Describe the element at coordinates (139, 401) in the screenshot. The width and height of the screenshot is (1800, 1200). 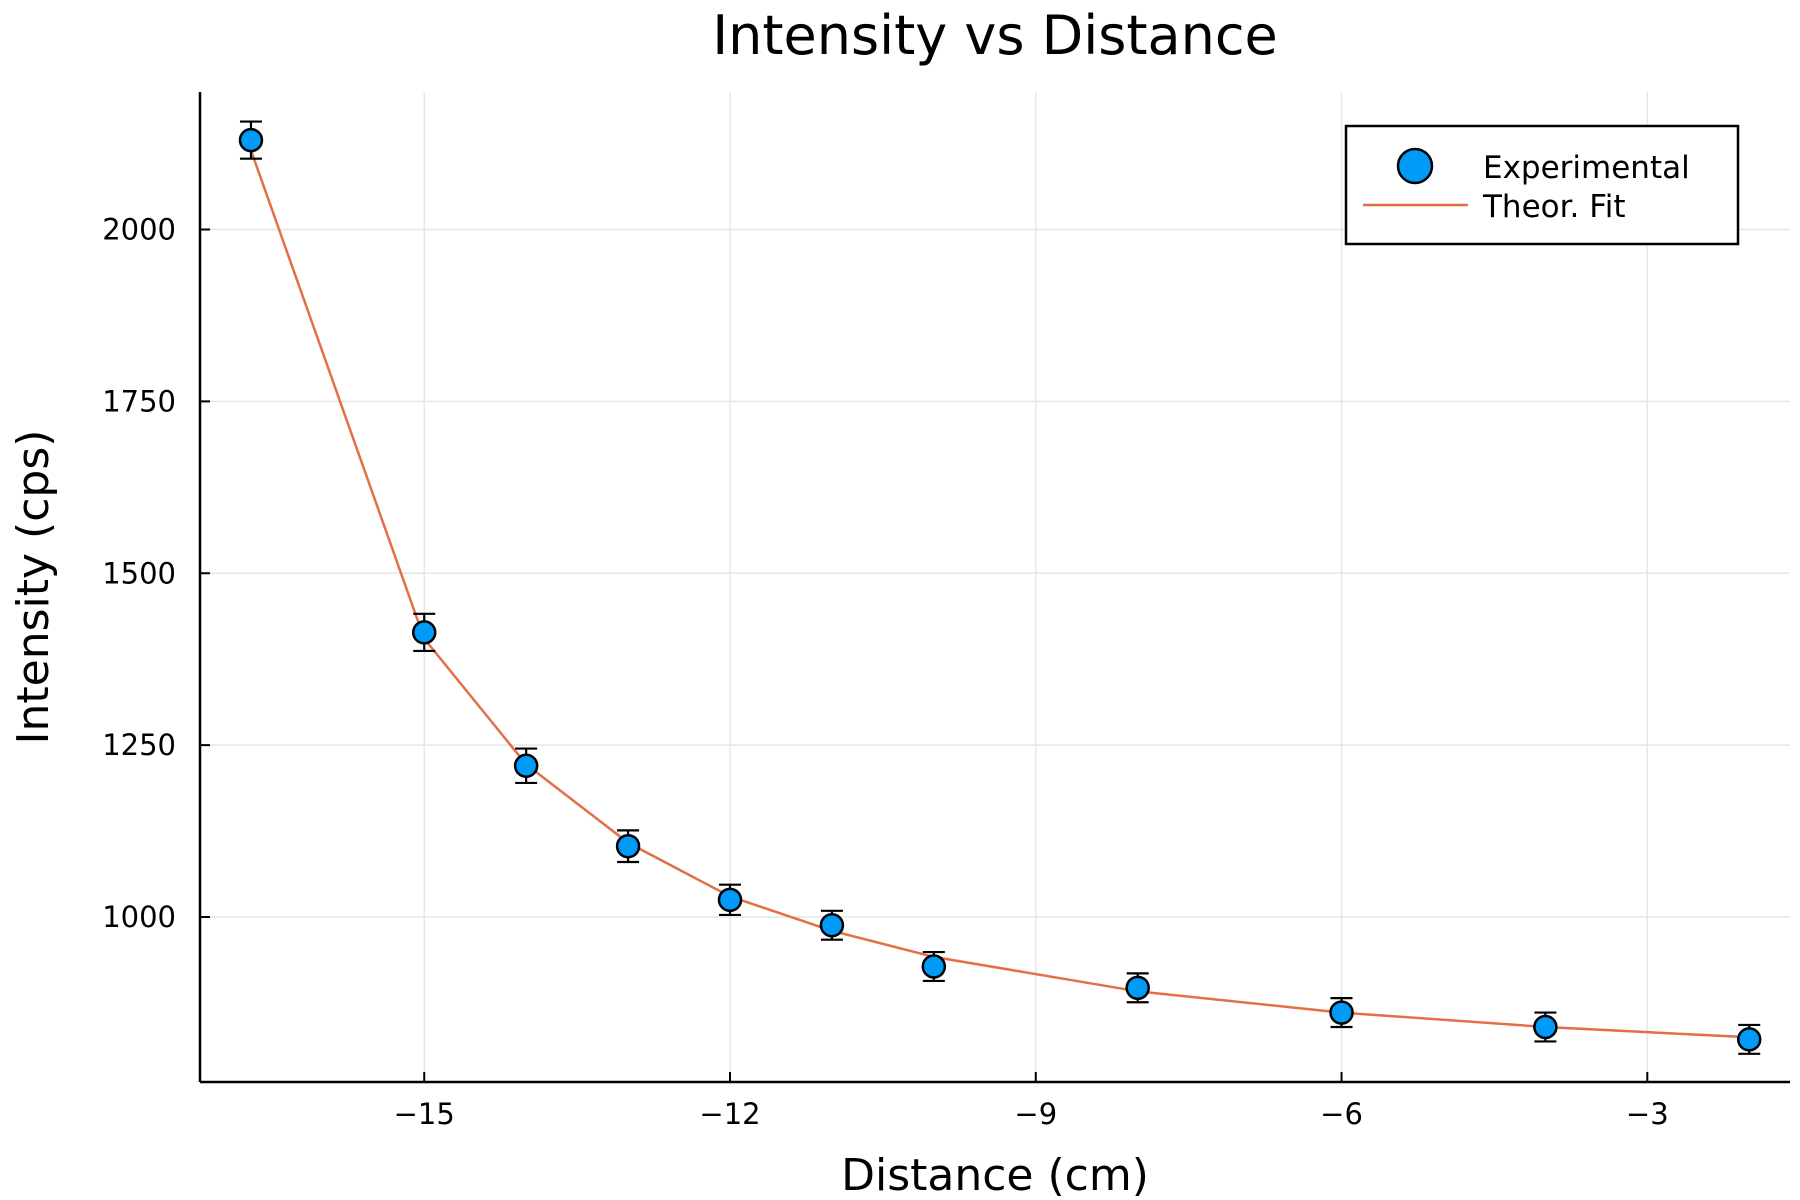
I see `y-tick-label: 1750` at that location.